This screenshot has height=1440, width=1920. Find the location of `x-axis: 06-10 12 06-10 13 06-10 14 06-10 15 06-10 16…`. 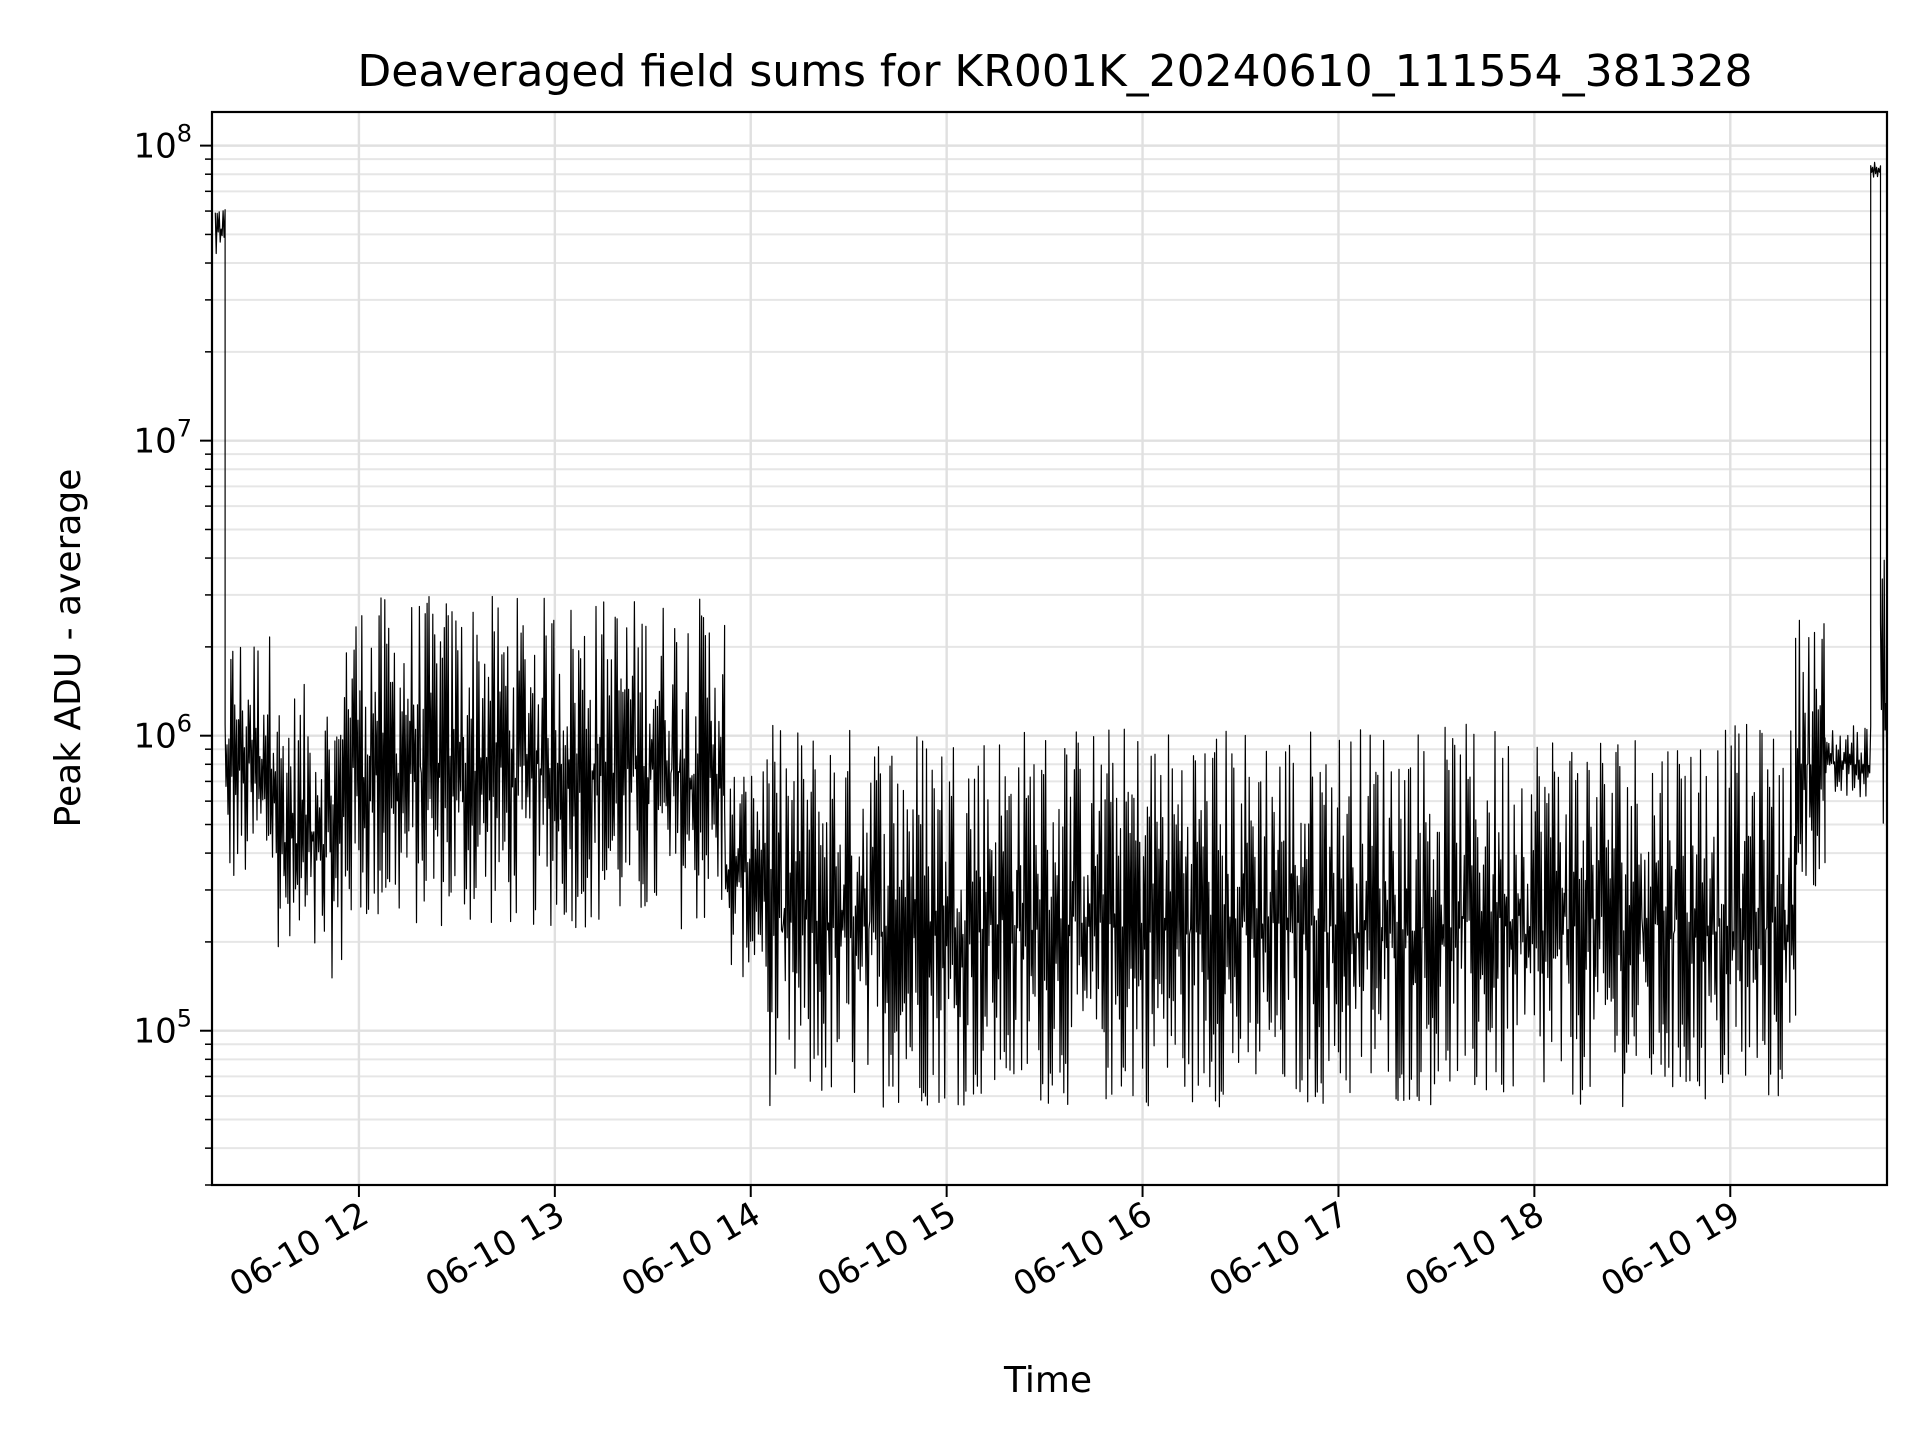

x-axis: 06-10 12 06-10 13 06-10 14 06-10 15 06-10 16… is located at coordinates (985, 1245).